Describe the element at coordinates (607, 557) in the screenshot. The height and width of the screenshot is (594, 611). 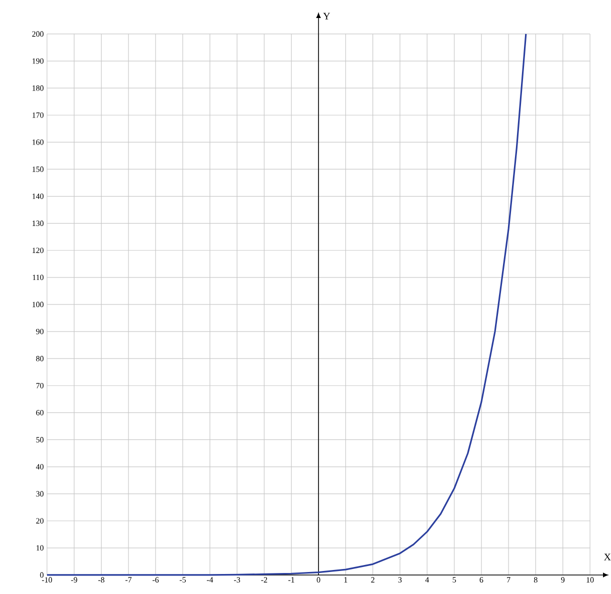
I see `x-axis-title: X` at that location.